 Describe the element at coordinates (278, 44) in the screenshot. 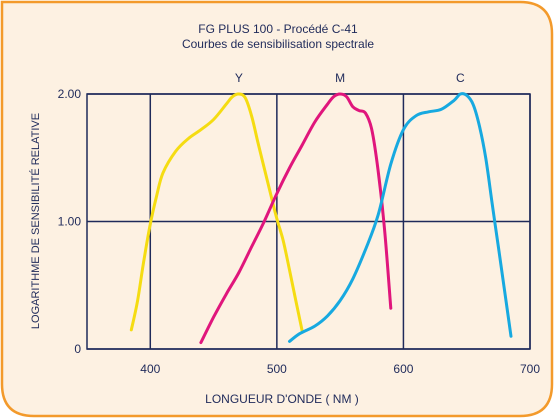

I see `chart-subtitle: Courbes de sensibilisation spectrale` at that location.